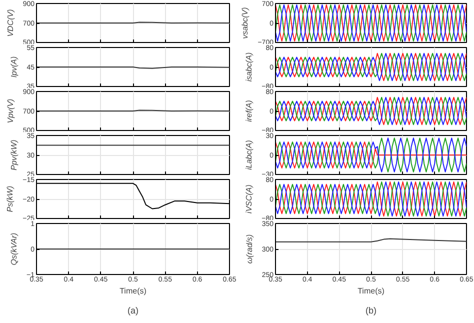  Describe the element at coordinates (249, 199) in the screenshot. I see `y-axis-title: iVSC(A)` at that location.